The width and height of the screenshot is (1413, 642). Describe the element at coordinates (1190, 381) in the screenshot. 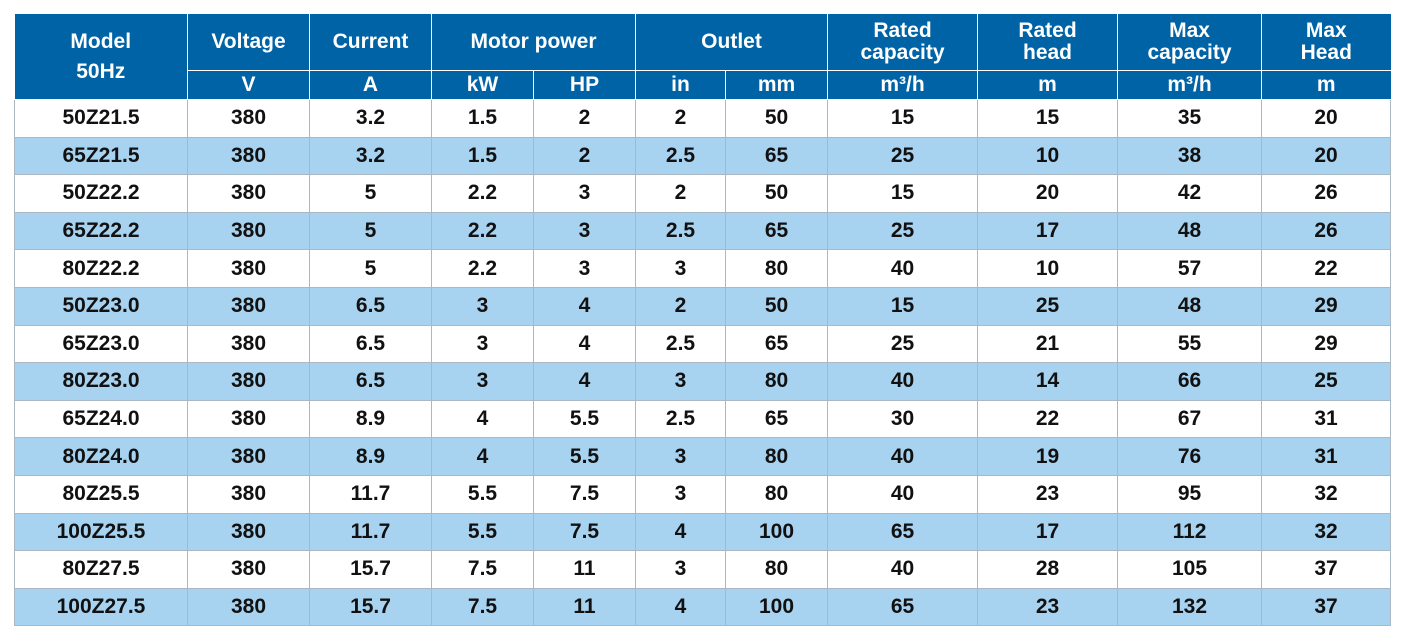

I see `cell-max-capacity: 66` at that location.